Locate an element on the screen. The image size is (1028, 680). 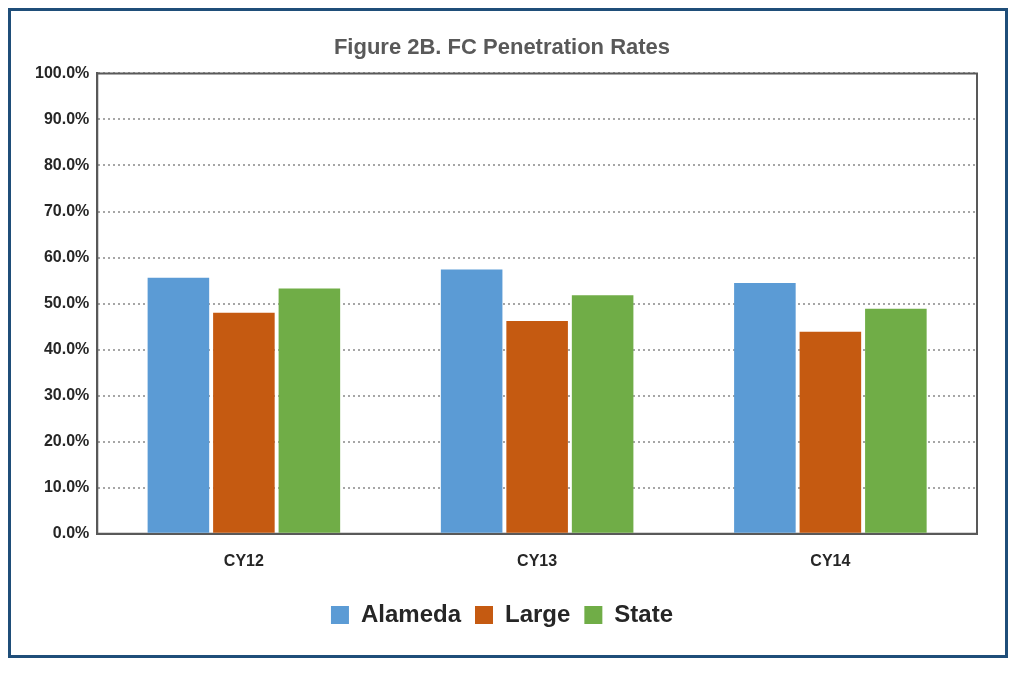
y-tick-label: 30.0% is located at coordinates (66, 395).